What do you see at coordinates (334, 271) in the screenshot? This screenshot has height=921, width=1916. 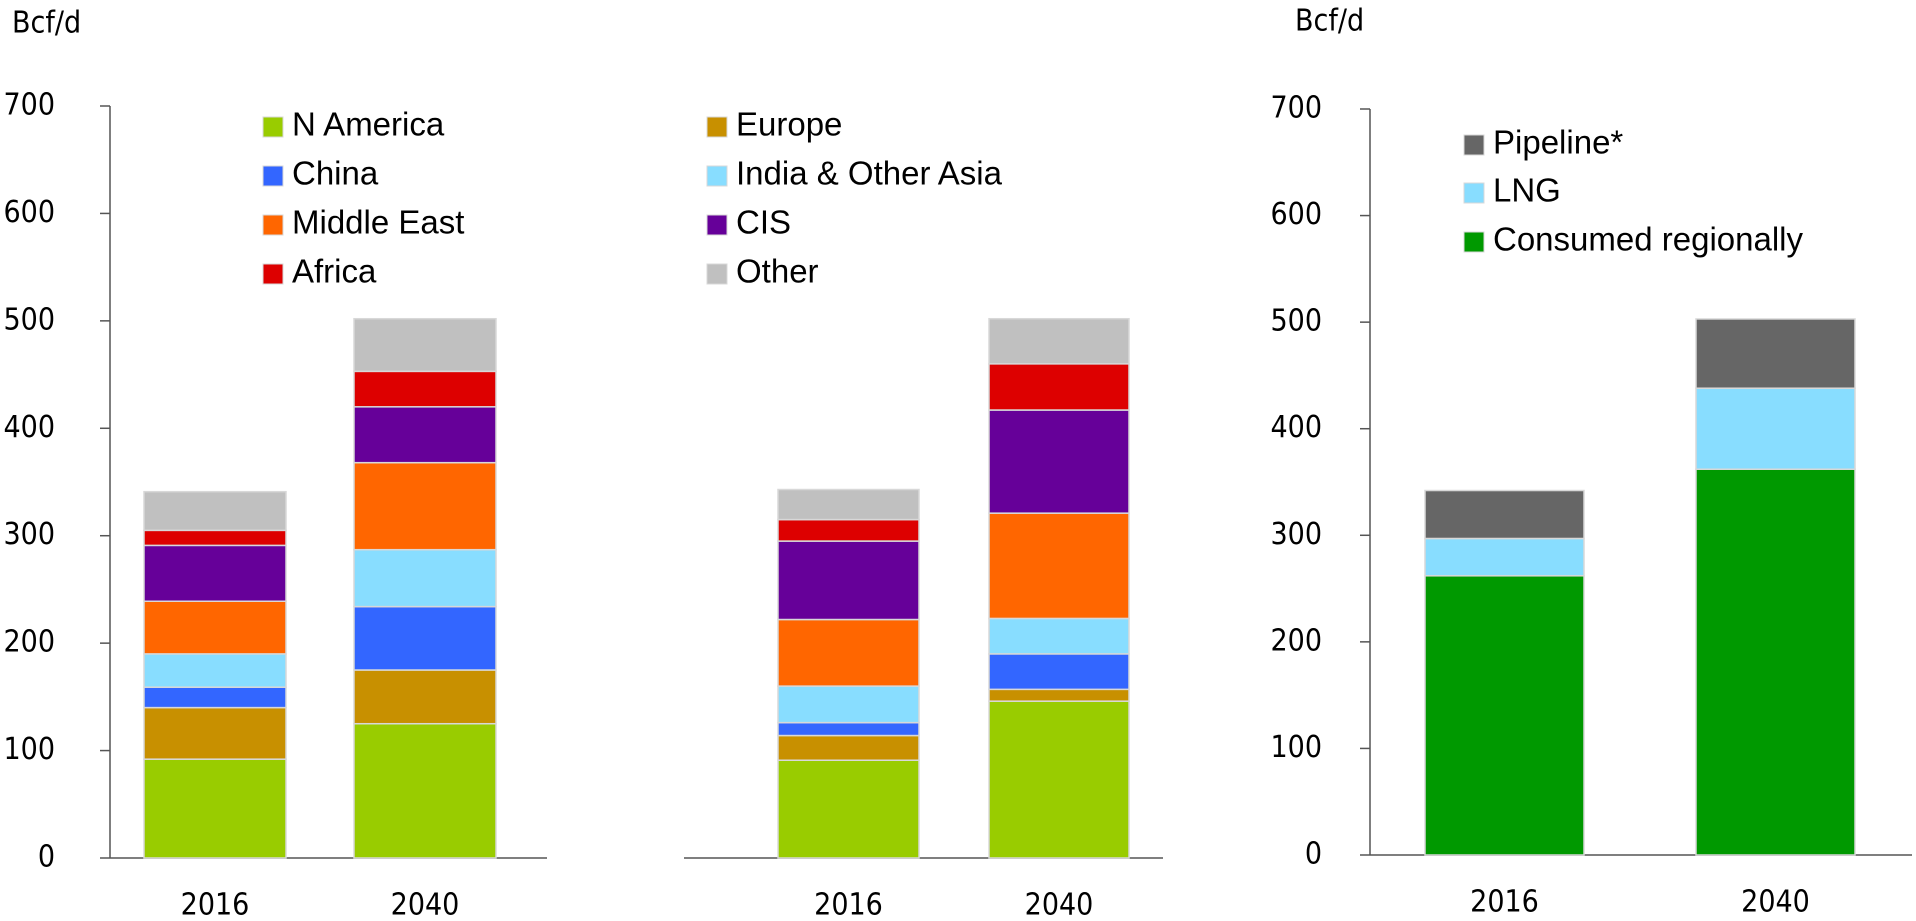 I see `legend-label: Africa` at bounding box center [334, 271].